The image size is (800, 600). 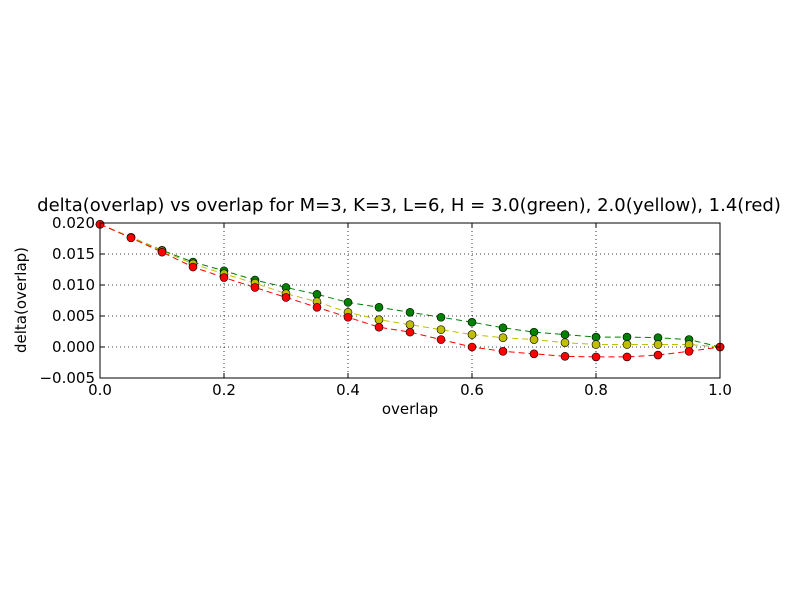 What do you see at coordinates (720, 390) in the screenshot?
I see `x-tick-label: 1.0` at bounding box center [720, 390].